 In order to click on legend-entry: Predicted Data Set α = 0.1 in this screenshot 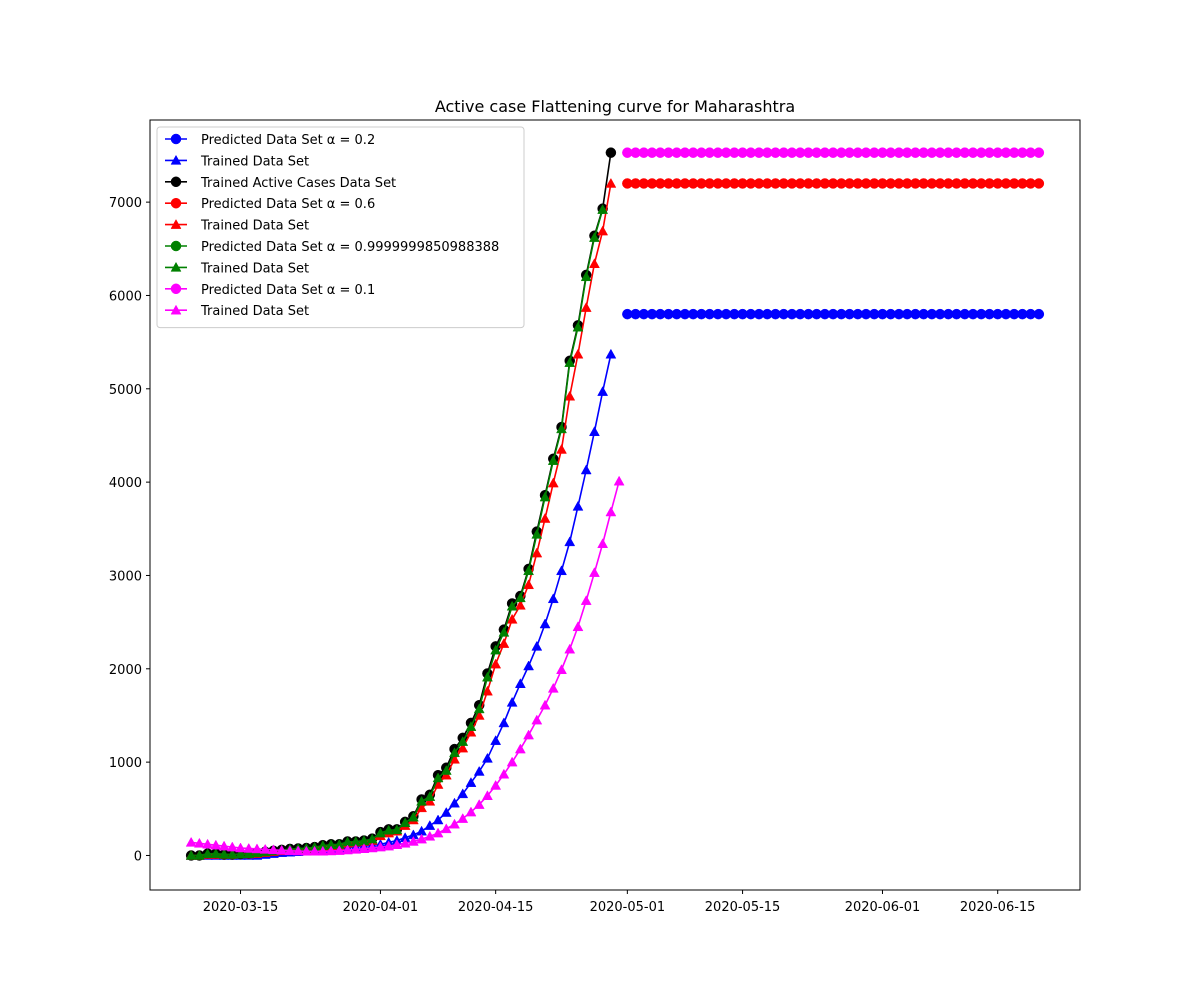, I will do `click(270, 290)`.